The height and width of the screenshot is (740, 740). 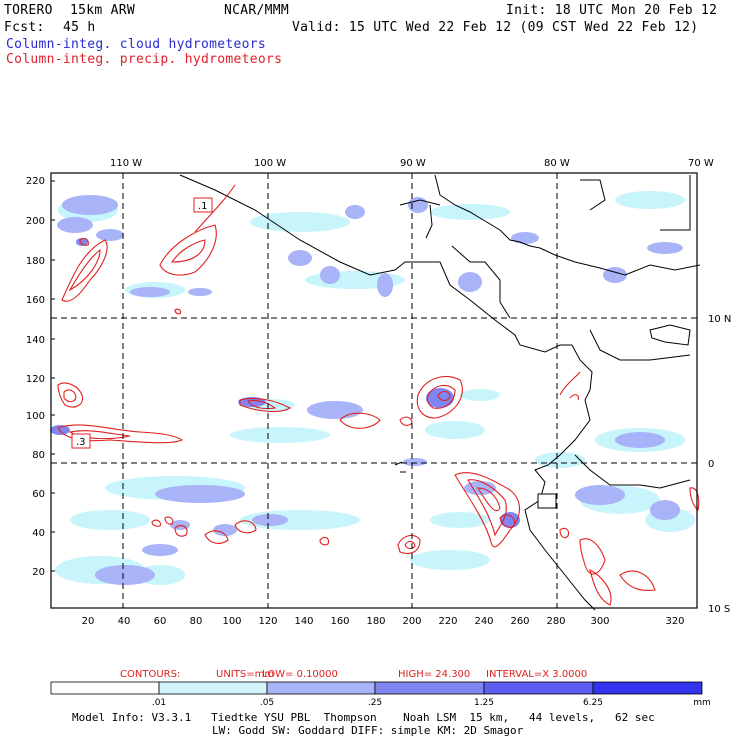 I want to click on svg-text: .3, so click(x=81, y=442).